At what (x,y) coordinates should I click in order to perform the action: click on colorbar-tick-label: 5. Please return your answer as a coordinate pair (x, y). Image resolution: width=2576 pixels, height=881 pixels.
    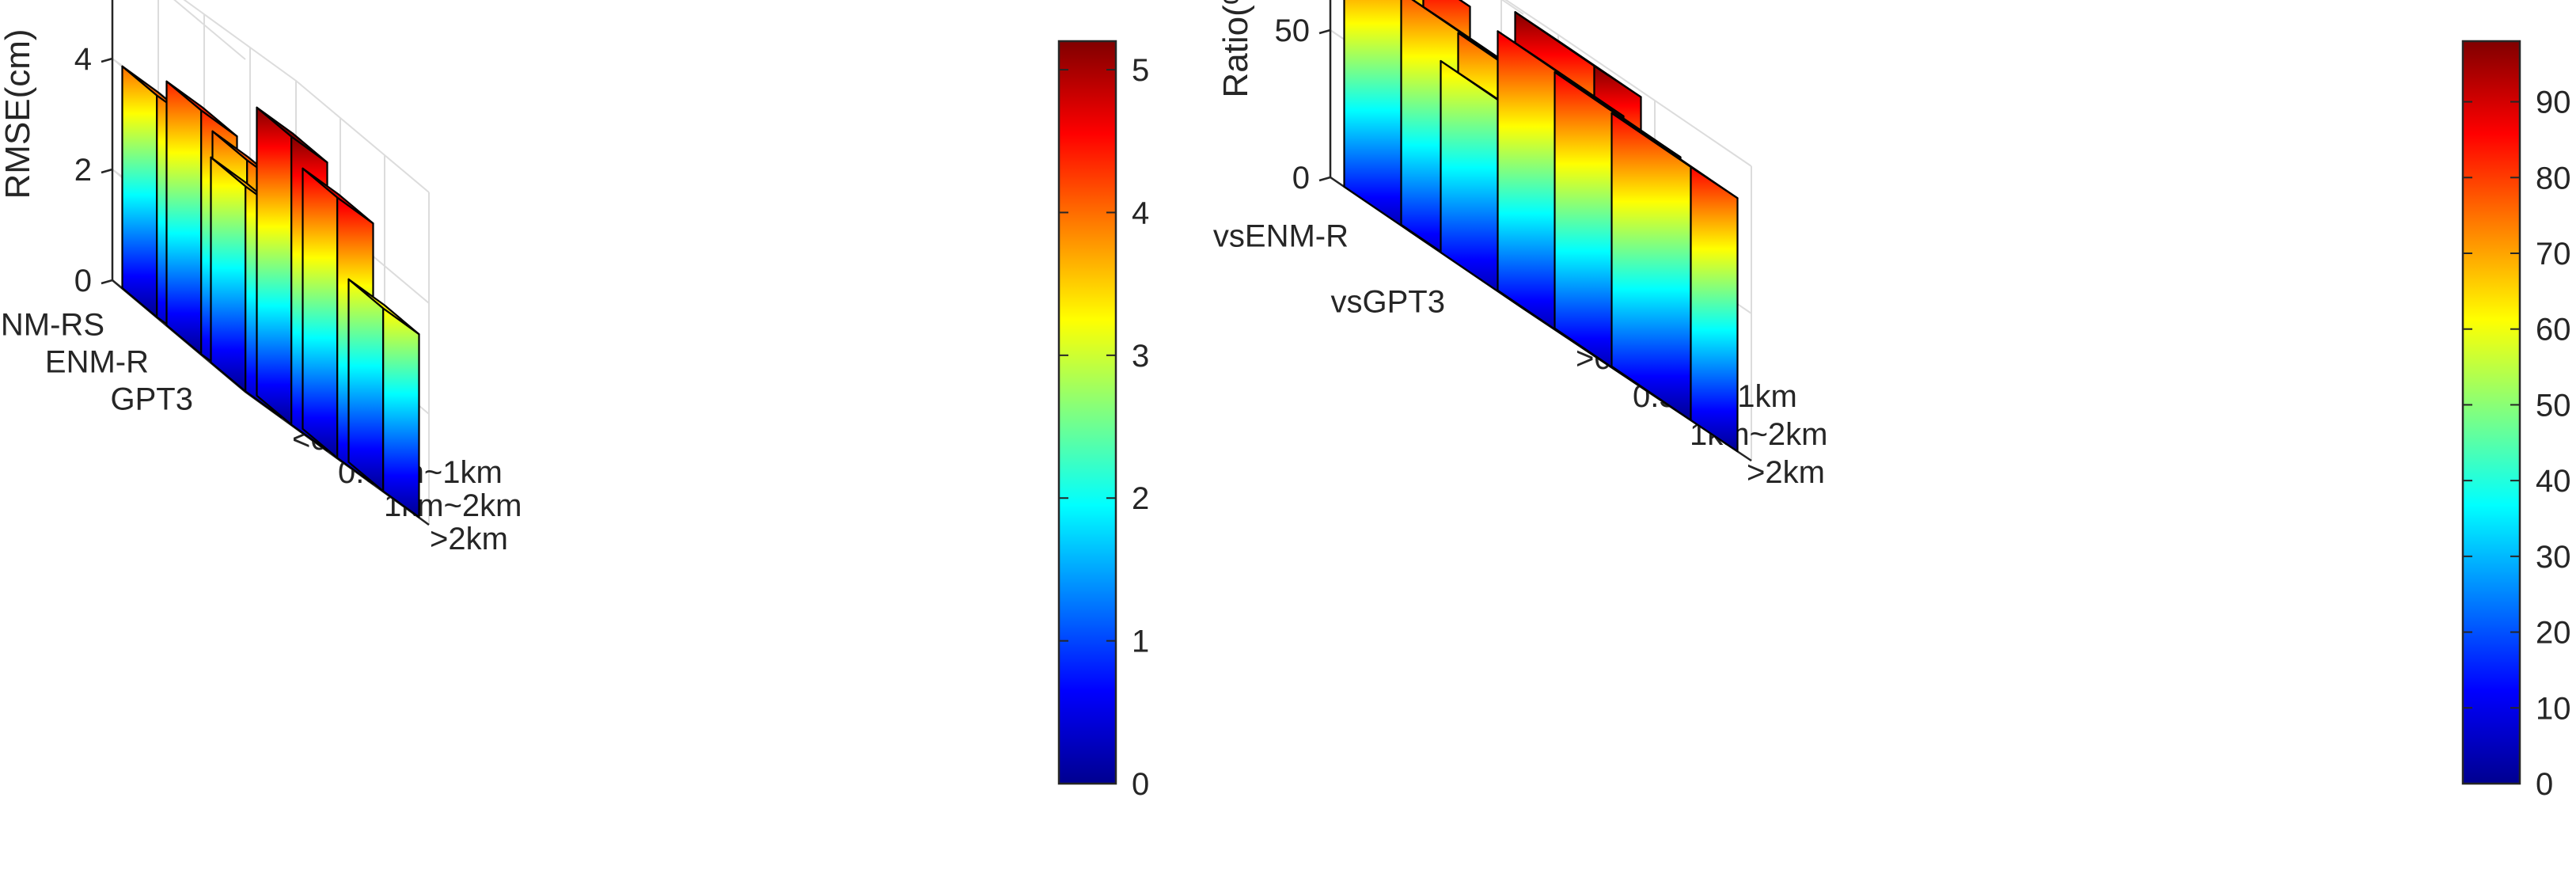
    Looking at the image, I should click on (1140, 70).